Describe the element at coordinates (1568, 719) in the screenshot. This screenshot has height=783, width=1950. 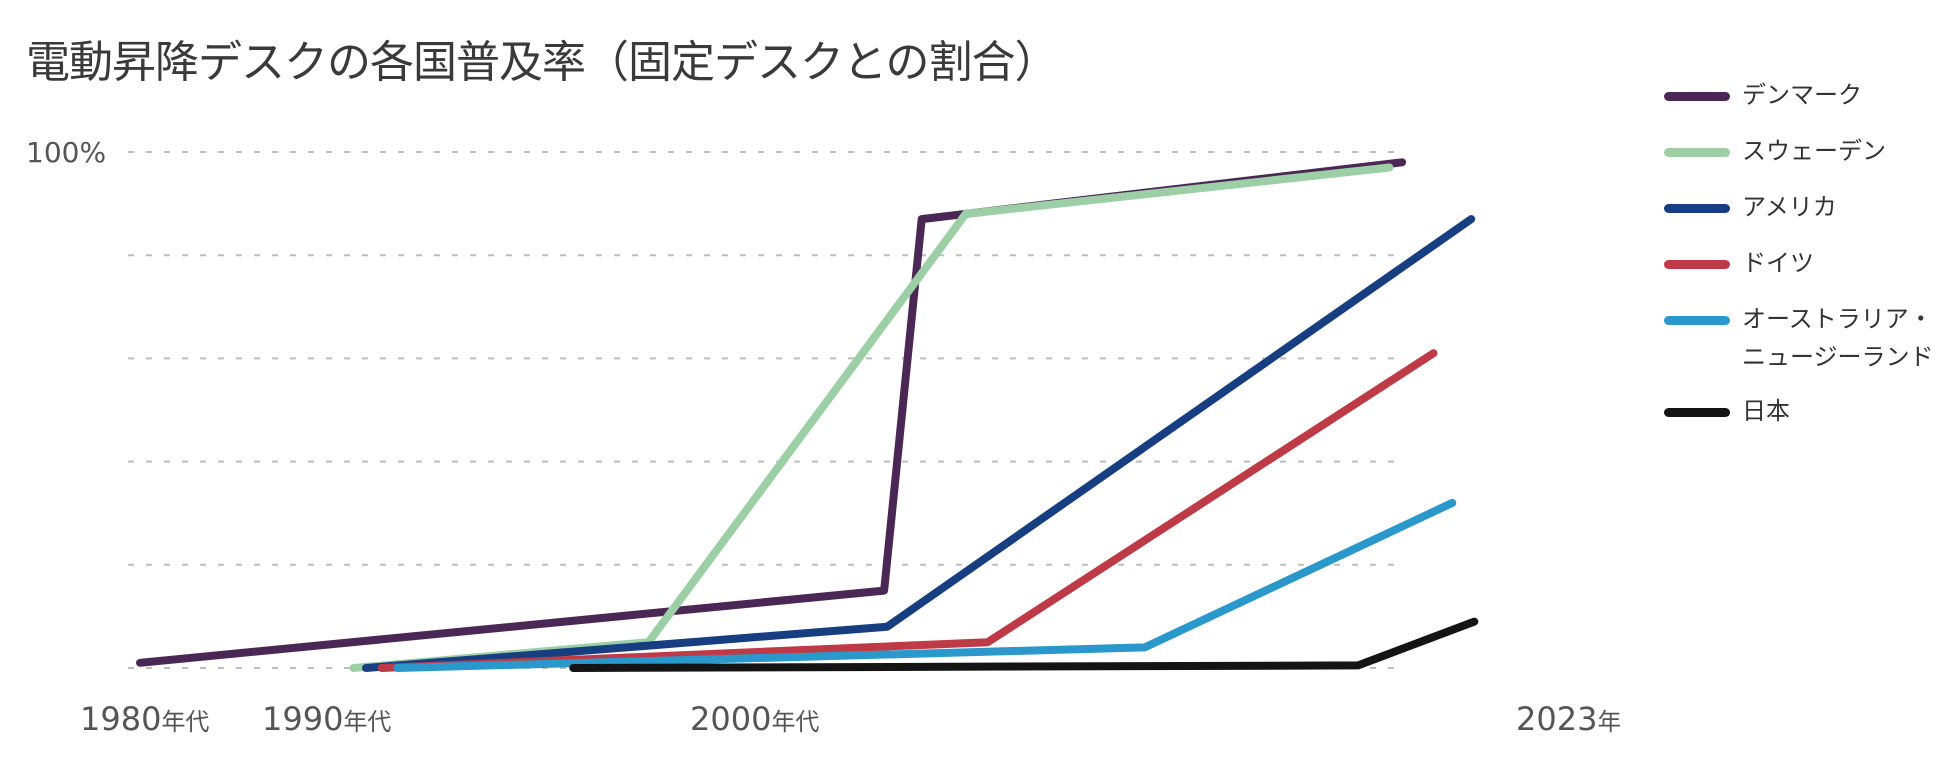
I see `x-tick-label: 2023年` at that location.